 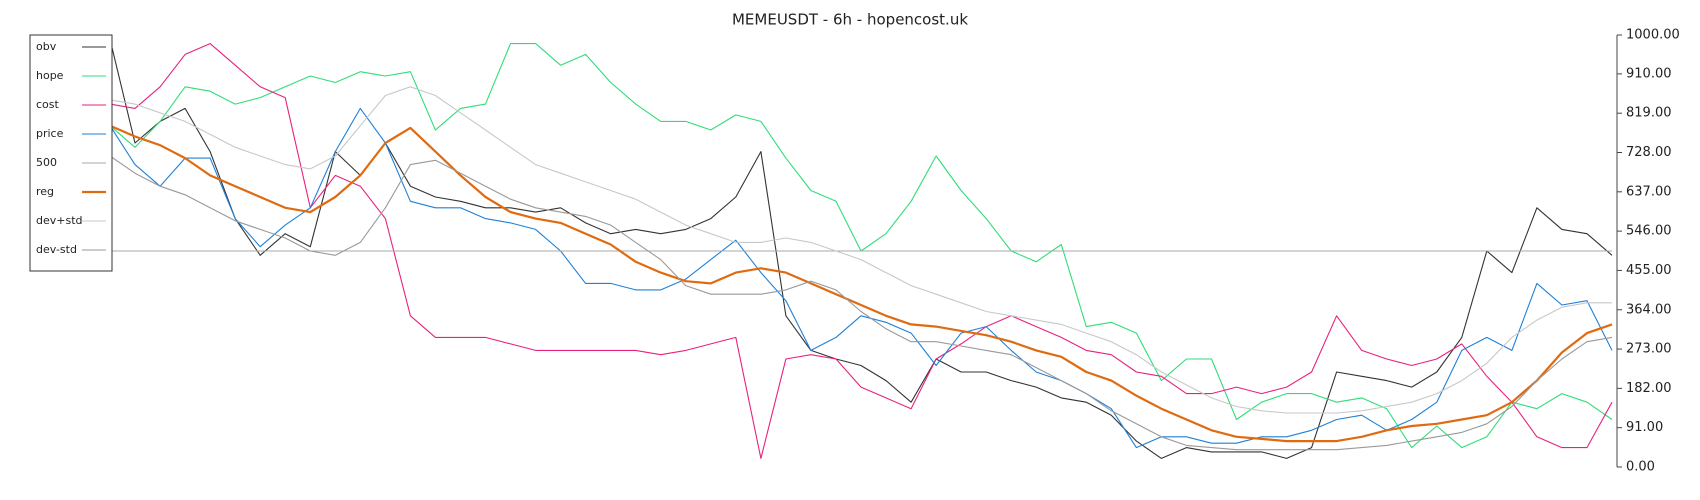 What do you see at coordinates (1649, 152) in the screenshot?
I see `y-tick-label: 728.00` at bounding box center [1649, 152].